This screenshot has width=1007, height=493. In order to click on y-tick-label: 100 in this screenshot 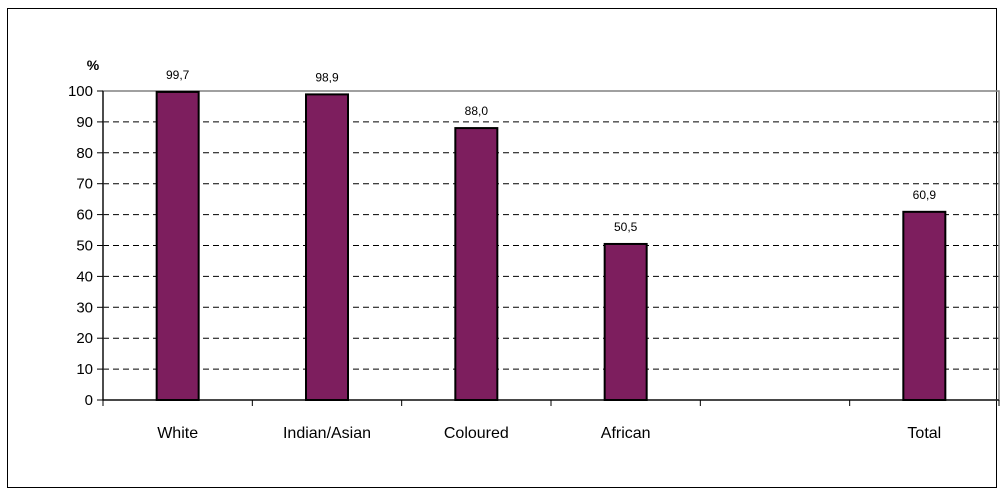, I will do `click(80, 91)`.